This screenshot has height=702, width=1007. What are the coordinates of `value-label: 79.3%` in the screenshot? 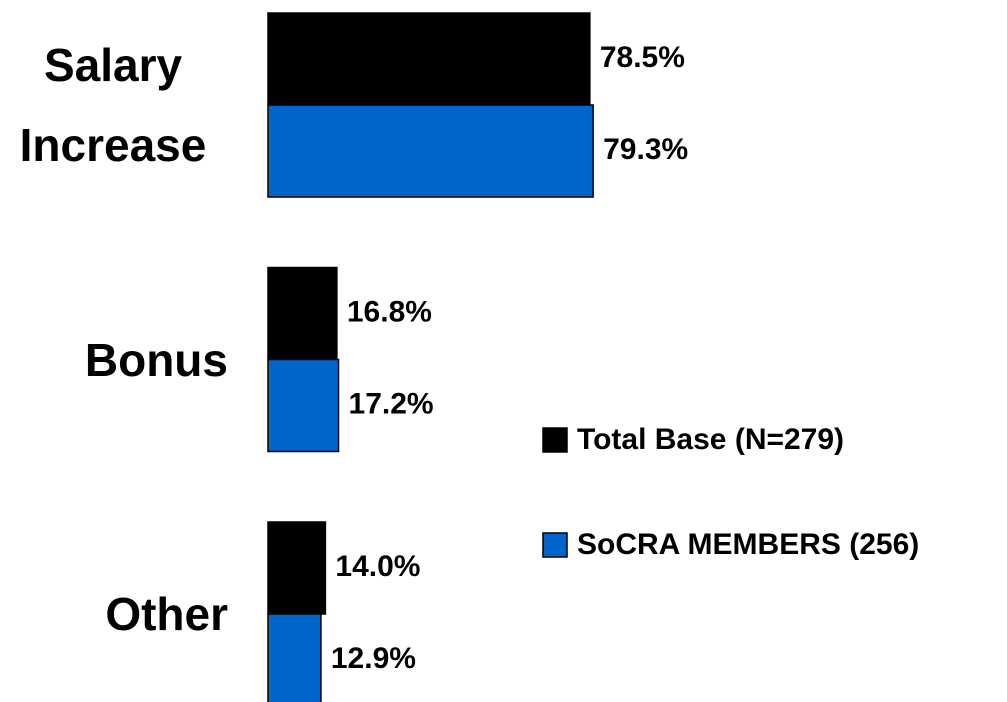 It's located at (645, 149).